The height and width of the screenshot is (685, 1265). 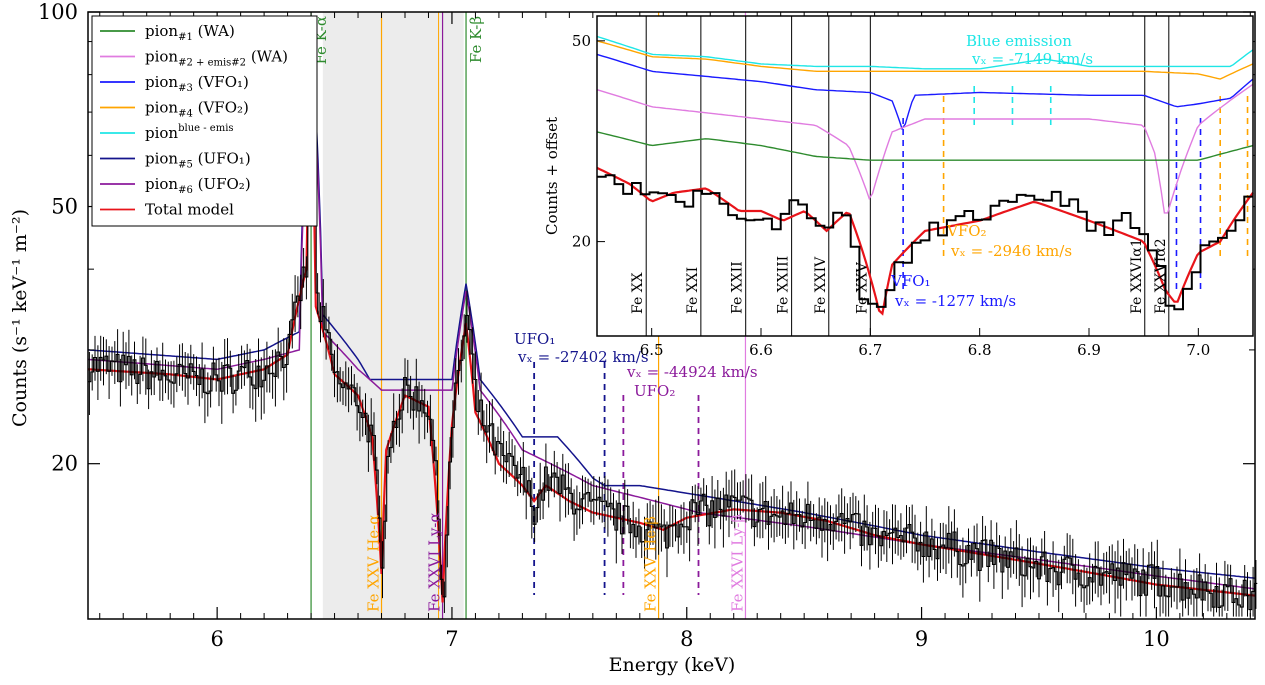 What do you see at coordinates (980, 350) in the screenshot?
I see `inset-x-tick-label: 6.8` at bounding box center [980, 350].